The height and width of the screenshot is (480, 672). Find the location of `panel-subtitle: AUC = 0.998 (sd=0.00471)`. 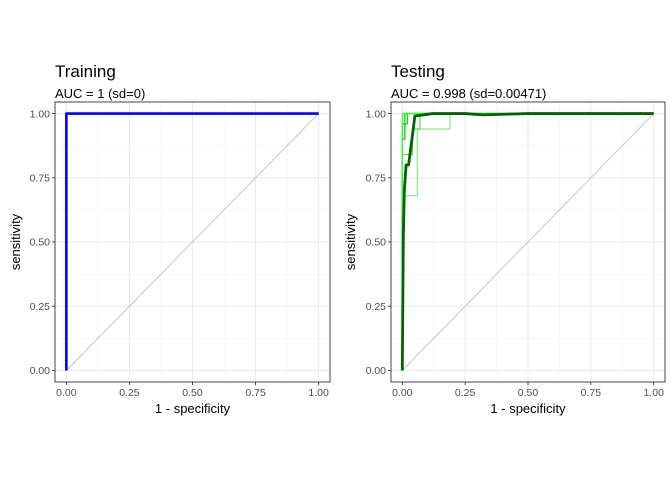

panel-subtitle: AUC = 0.998 (sd=0.00471) is located at coordinates (468, 93).